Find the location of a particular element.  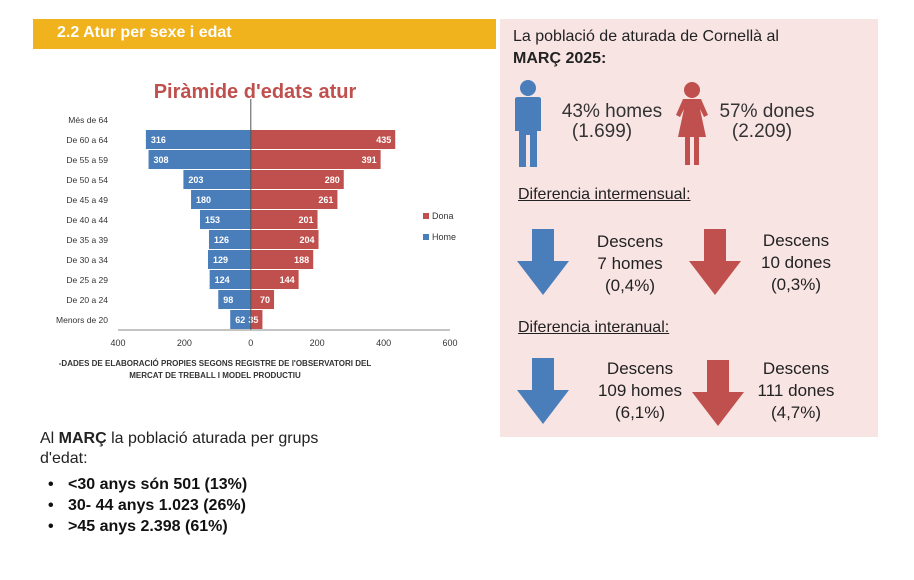

section-title: 2.2 Atur per sexe i edat is located at coordinates (144, 32).